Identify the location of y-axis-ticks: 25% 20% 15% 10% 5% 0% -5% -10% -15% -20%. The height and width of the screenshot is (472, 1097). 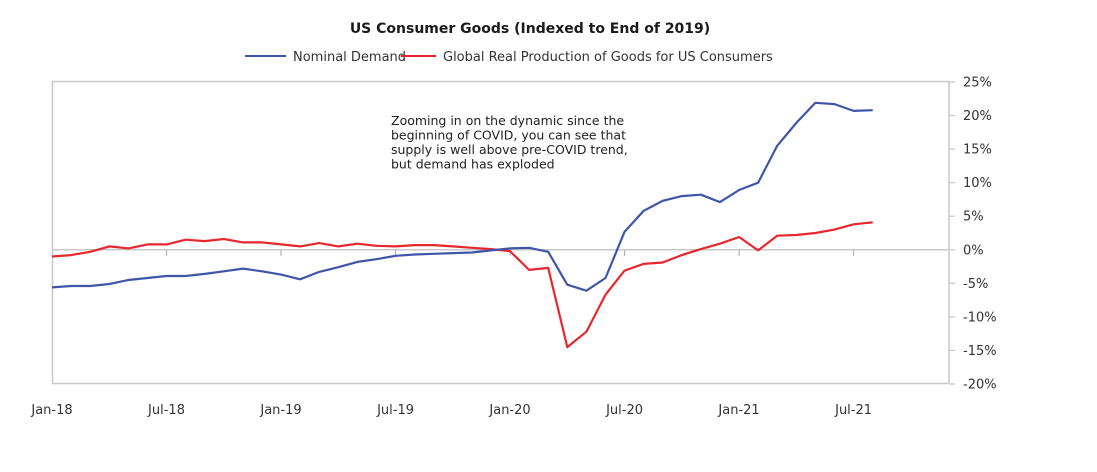
(973, 234).